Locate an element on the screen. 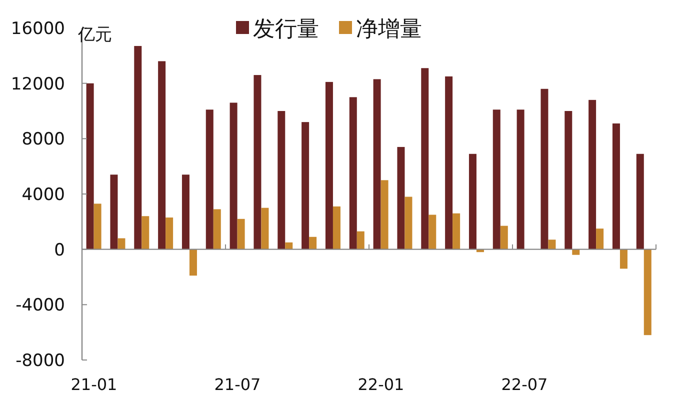 This screenshot has height=416, width=686. x-tick-label: 22-07 is located at coordinates (524, 384).